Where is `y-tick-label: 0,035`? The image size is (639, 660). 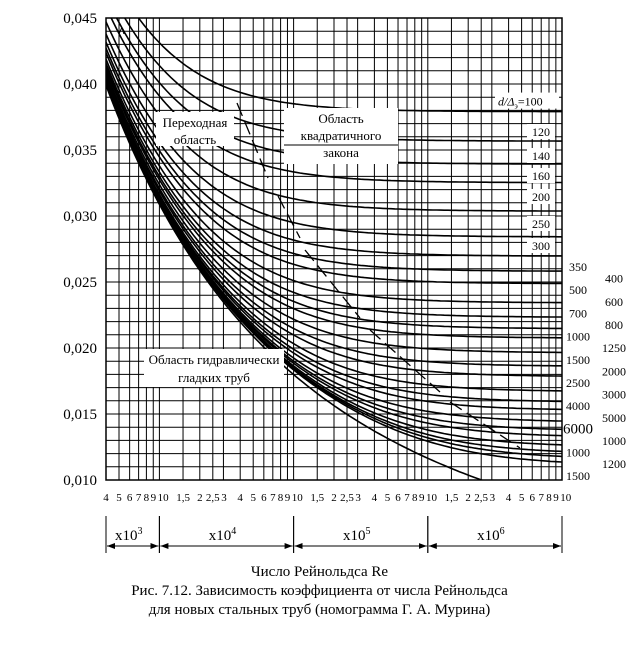 y-tick-label: 0,035 is located at coordinates (80, 151).